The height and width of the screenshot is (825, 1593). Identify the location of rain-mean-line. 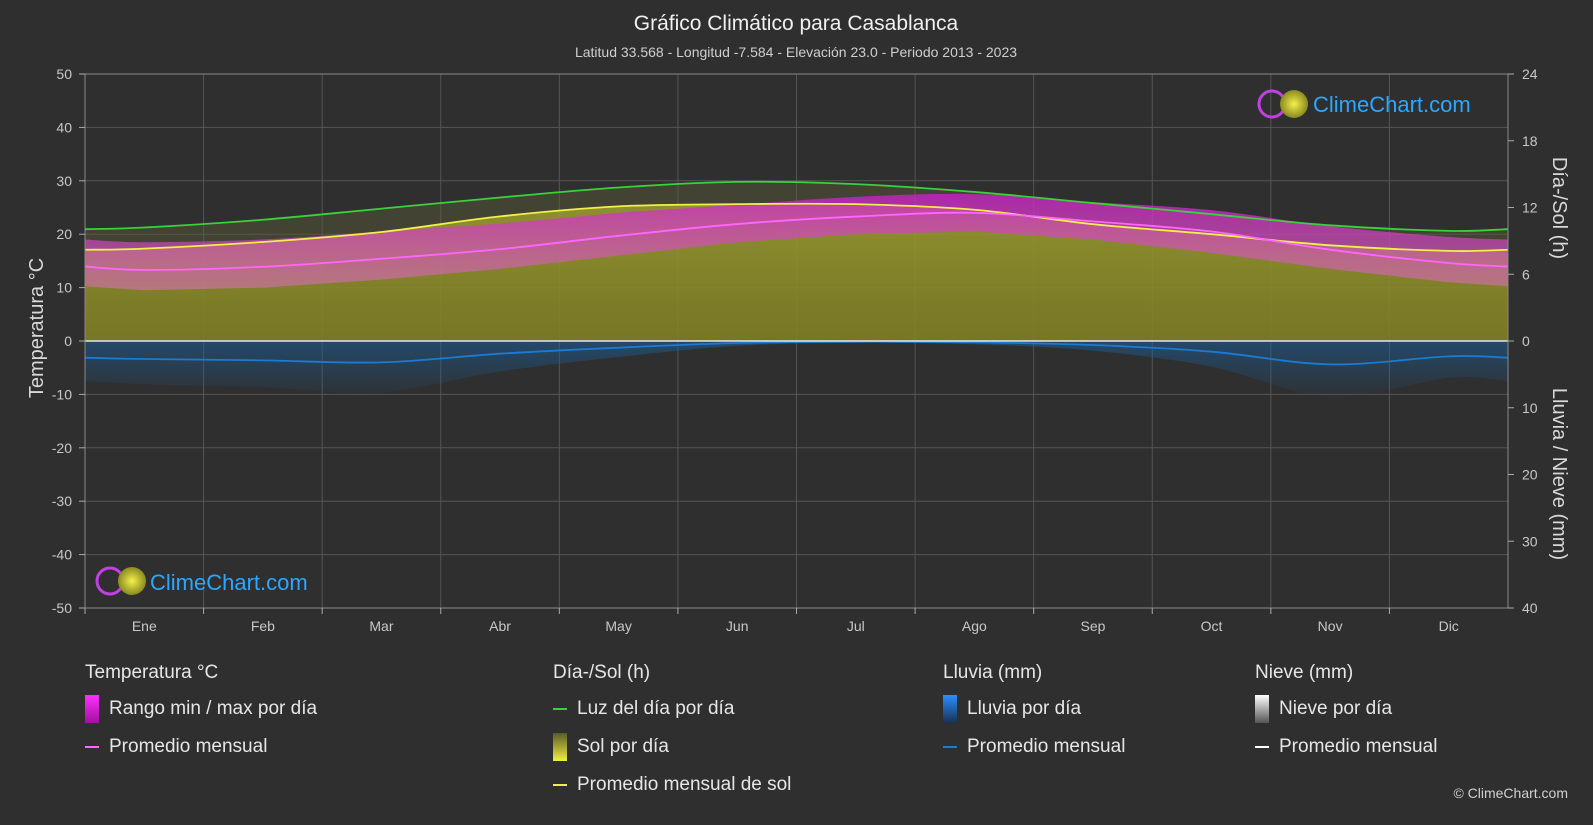
(796, 353).